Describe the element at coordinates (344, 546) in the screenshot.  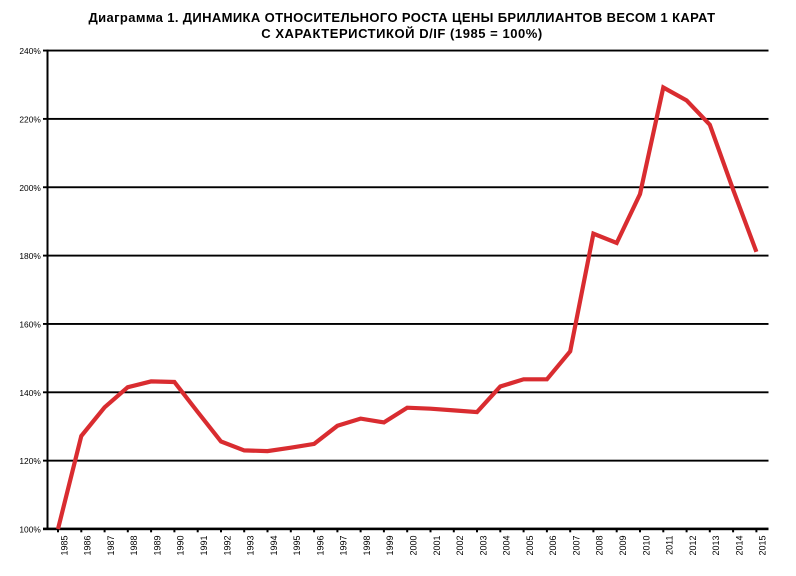
I see `svg-text: 1997` at that location.